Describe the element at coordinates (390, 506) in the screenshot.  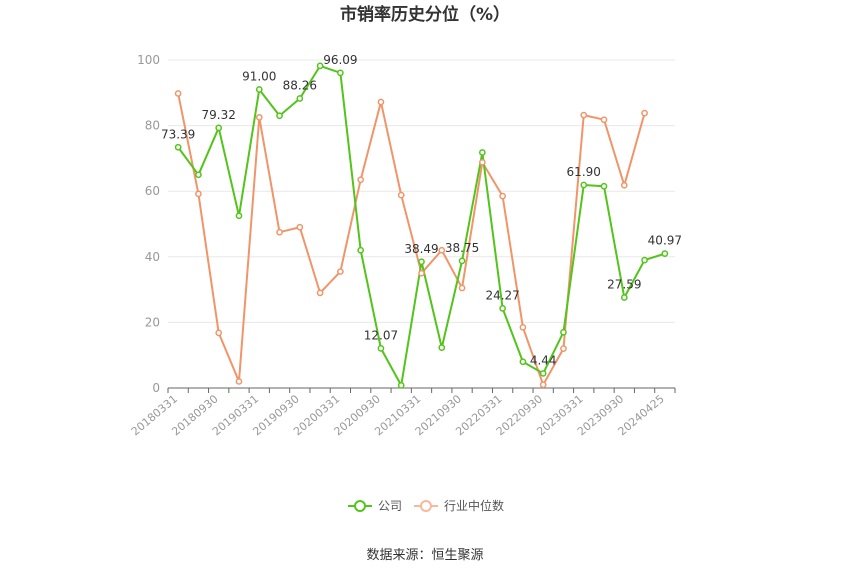
I see `legend-label-company: 公司` at that location.